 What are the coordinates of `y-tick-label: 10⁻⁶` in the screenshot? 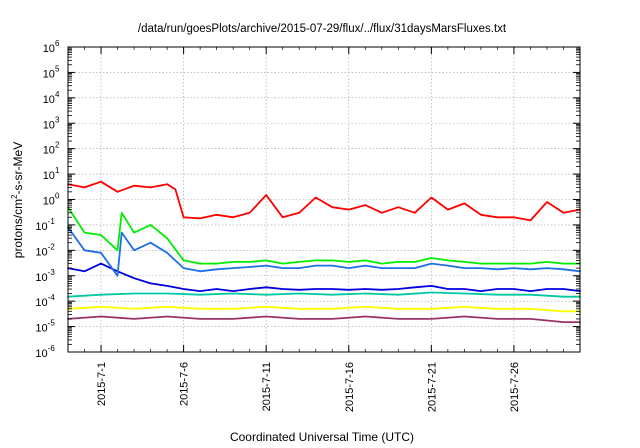 It's located at (45, 352).